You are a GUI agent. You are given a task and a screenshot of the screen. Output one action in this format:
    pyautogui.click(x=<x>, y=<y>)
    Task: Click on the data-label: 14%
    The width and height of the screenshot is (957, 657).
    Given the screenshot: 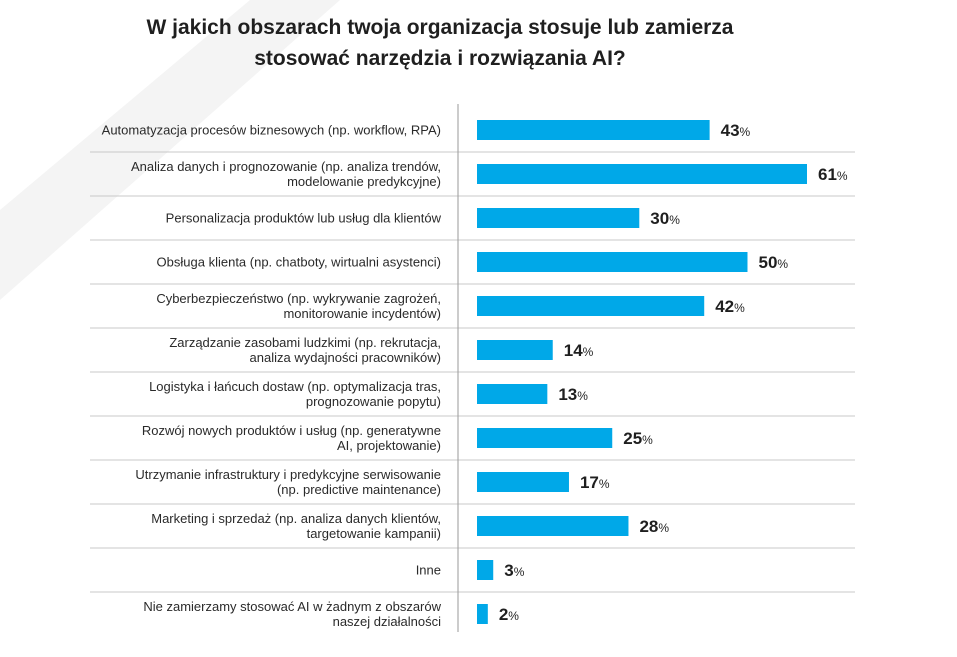 What is the action you would take?
    pyautogui.click(x=579, y=350)
    